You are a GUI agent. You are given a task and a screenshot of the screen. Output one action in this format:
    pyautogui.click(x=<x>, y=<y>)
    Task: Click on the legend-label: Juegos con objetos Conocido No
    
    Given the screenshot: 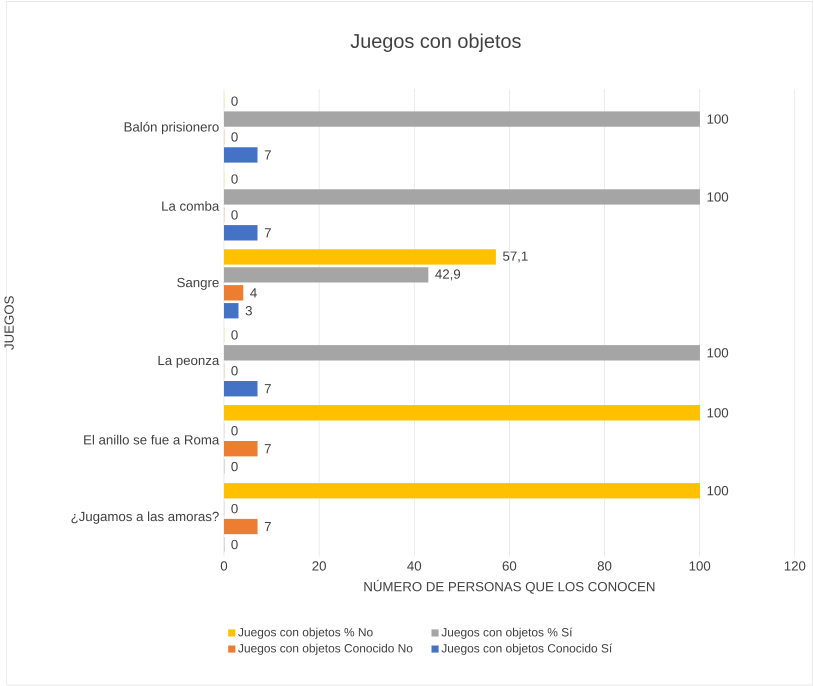 What is the action you would take?
    pyautogui.click(x=325, y=649)
    